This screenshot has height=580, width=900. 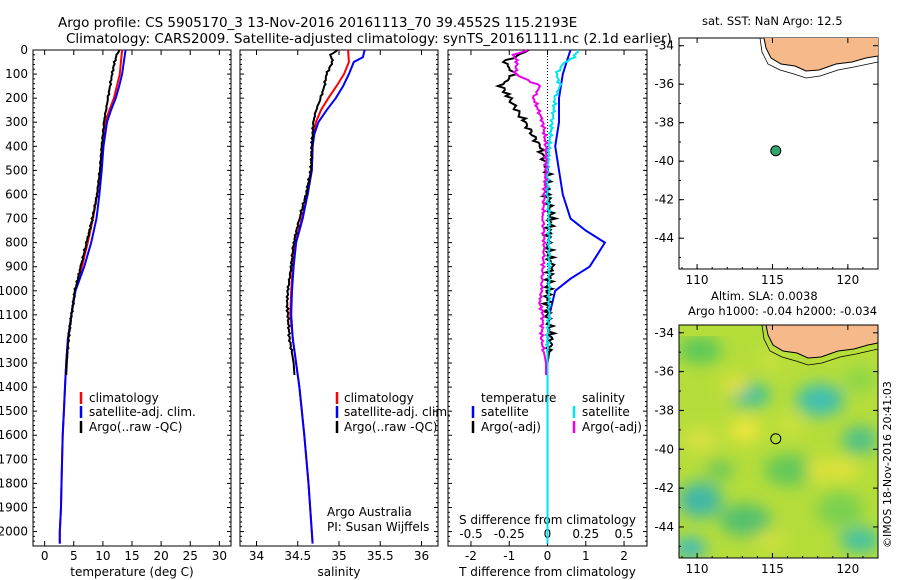 I want to click on x-tick-label: 35.5, so click(x=380, y=556).